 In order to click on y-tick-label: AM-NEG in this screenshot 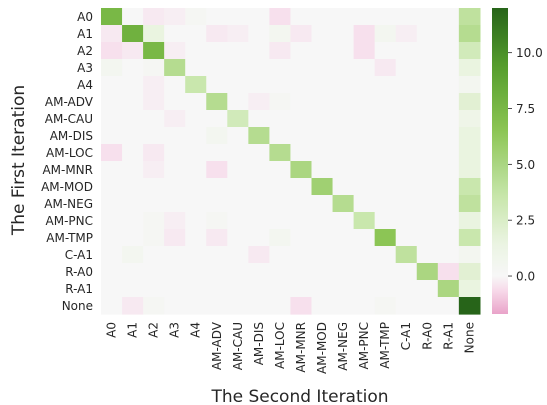, I will do `click(68, 204)`.